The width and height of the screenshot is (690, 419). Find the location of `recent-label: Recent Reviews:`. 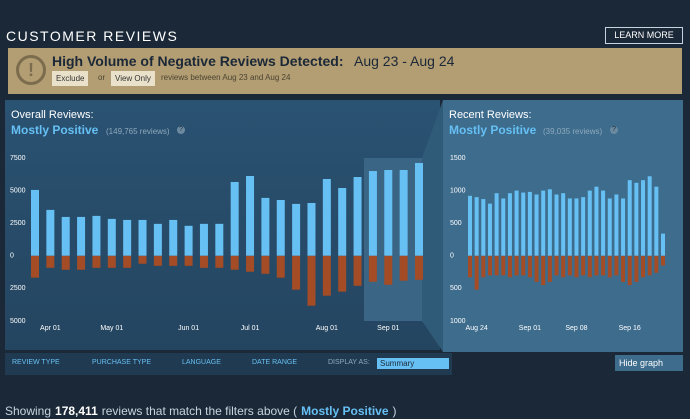

recent-label: Recent Reviews: is located at coordinates (490, 115).